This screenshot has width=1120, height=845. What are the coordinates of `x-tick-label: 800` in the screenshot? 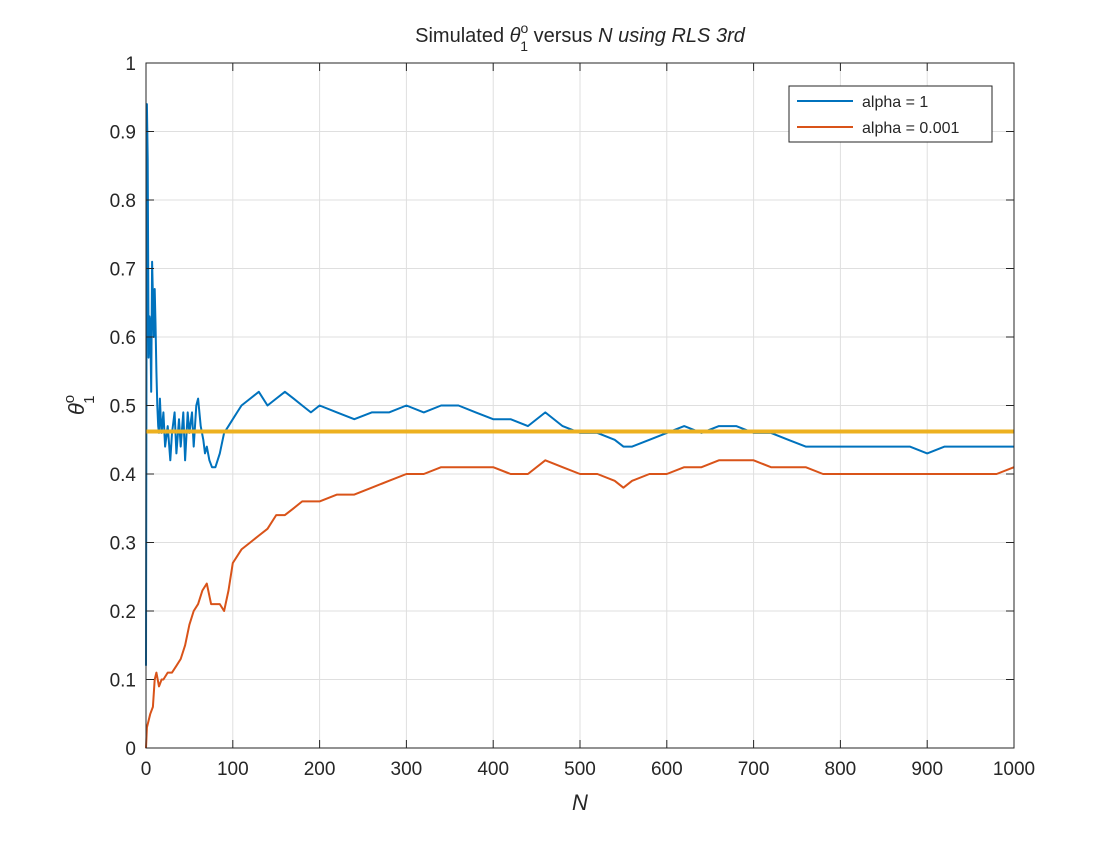 It's located at (841, 769).